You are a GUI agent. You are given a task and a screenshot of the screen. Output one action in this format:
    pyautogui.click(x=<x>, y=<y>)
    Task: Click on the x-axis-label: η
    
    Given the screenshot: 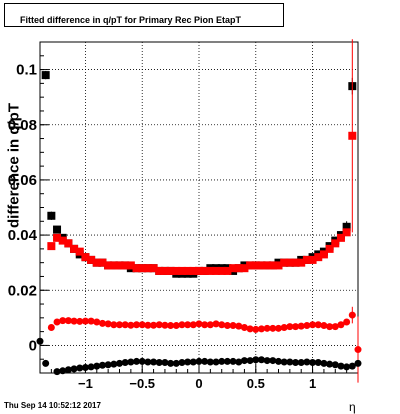 What is the action you would take?
    pyautogui.click(x=352, y=407)
    